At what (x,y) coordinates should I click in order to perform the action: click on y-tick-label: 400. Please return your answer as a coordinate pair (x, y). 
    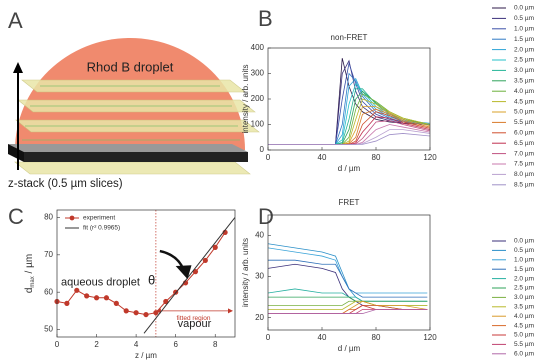
    Looking at the image, I should click on (258, 47).